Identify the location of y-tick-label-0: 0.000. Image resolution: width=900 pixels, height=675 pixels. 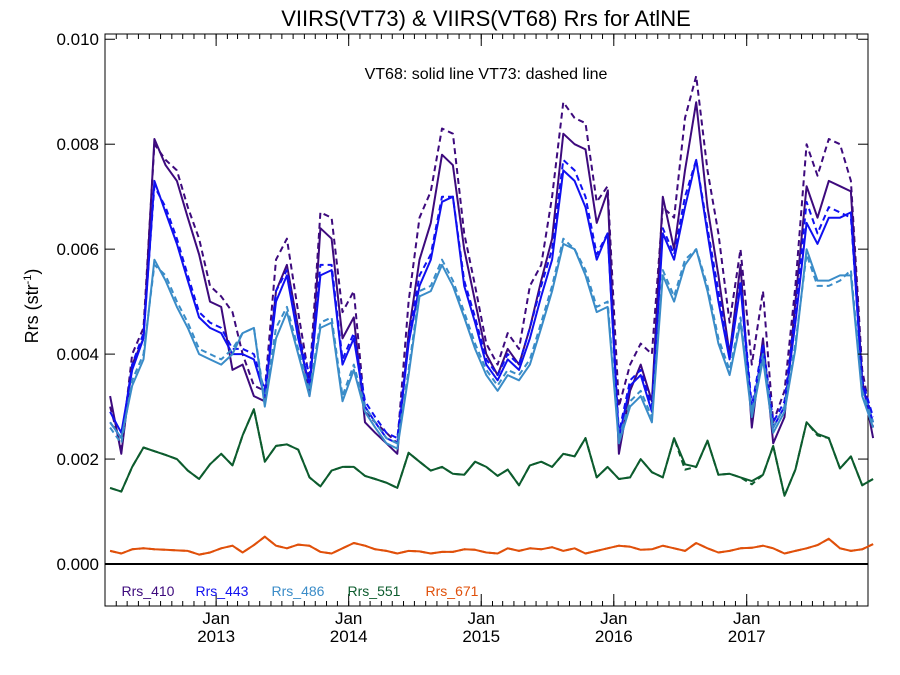
(77, 564).